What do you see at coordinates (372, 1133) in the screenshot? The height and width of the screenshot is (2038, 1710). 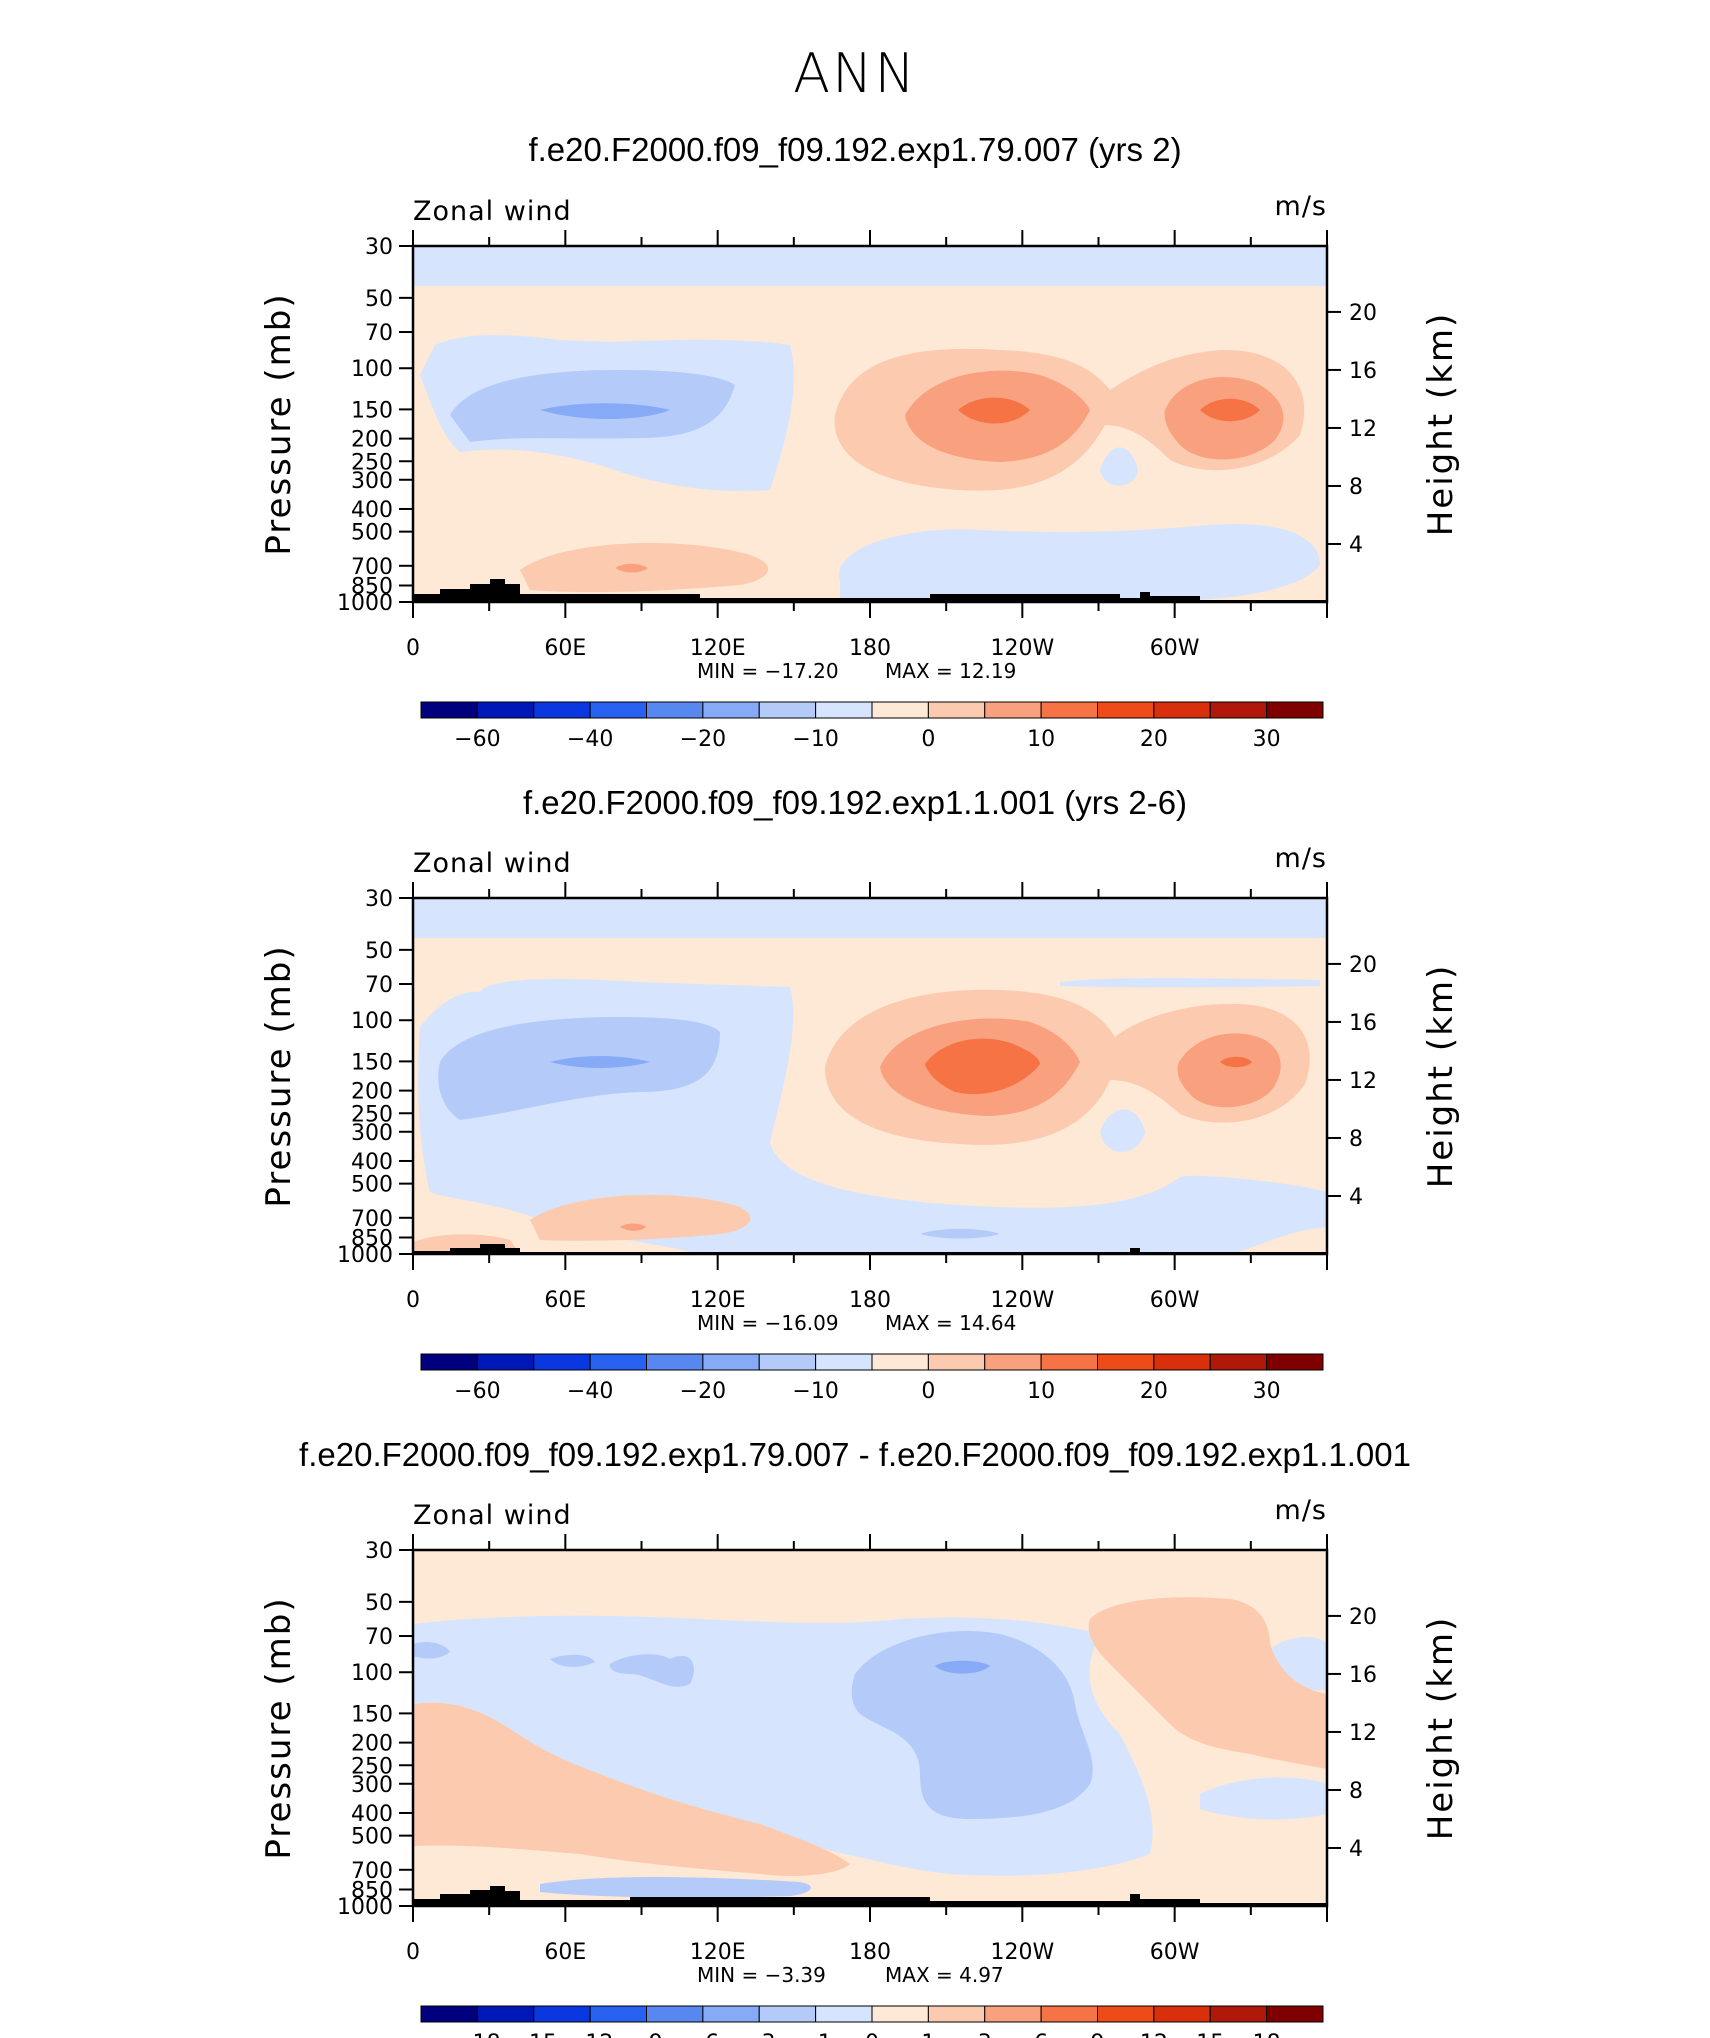 I see `pressure-tick-label: 300` at bounding box center [372, 1133].